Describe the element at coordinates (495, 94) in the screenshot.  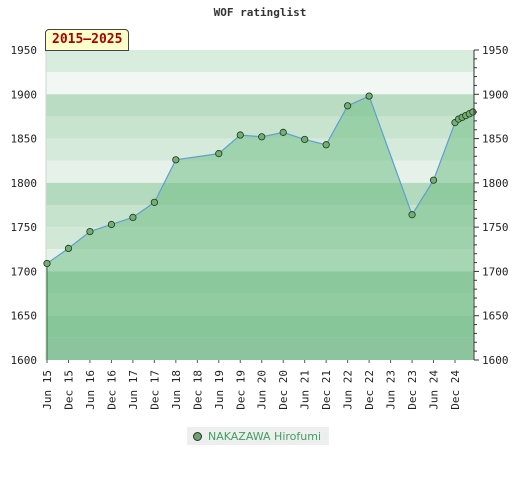
I see `y-tick-label-right: 1900` at that location.